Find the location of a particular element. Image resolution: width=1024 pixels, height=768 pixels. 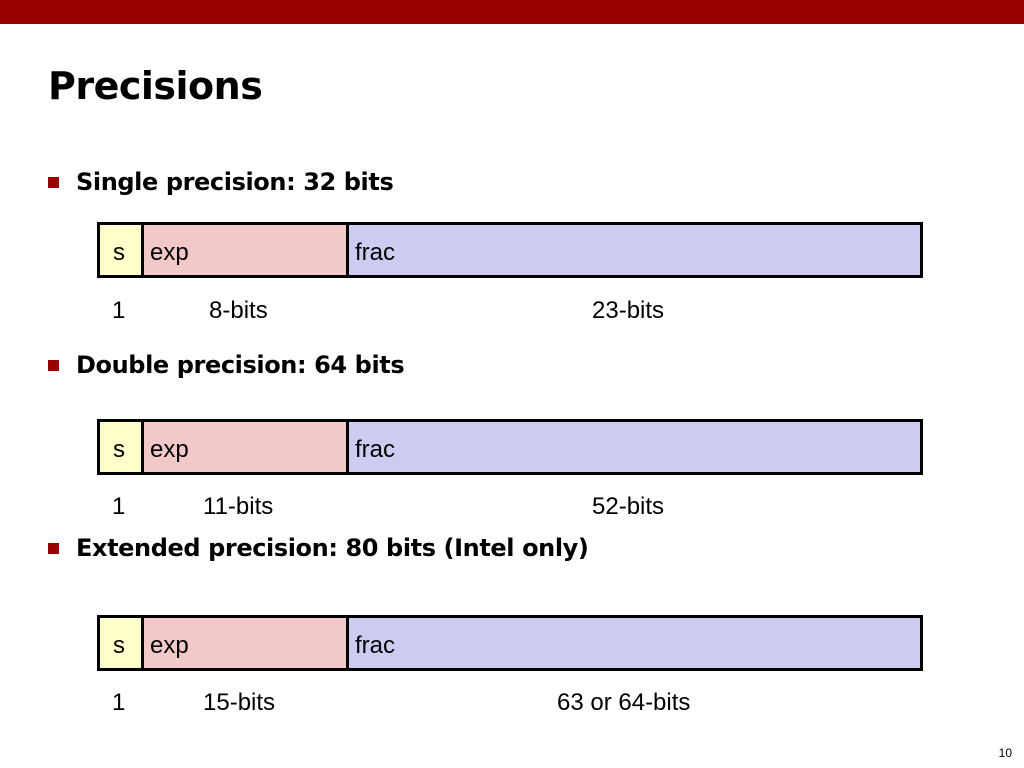

page-number: 10 is located at coordinates (1005, 753).